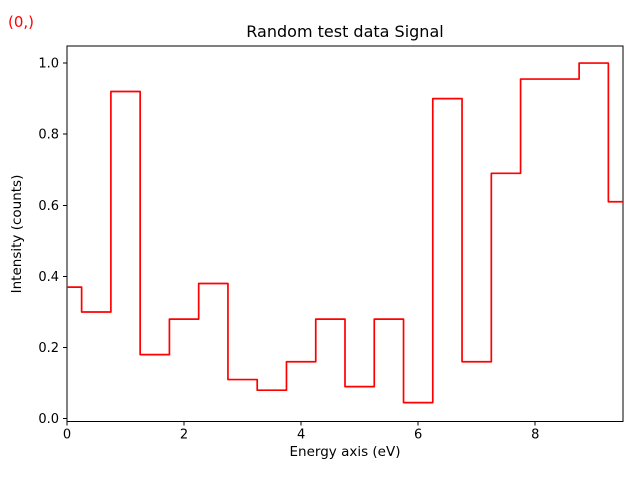  I want to click on y-tick-label: 1.0, so click(48, 64).